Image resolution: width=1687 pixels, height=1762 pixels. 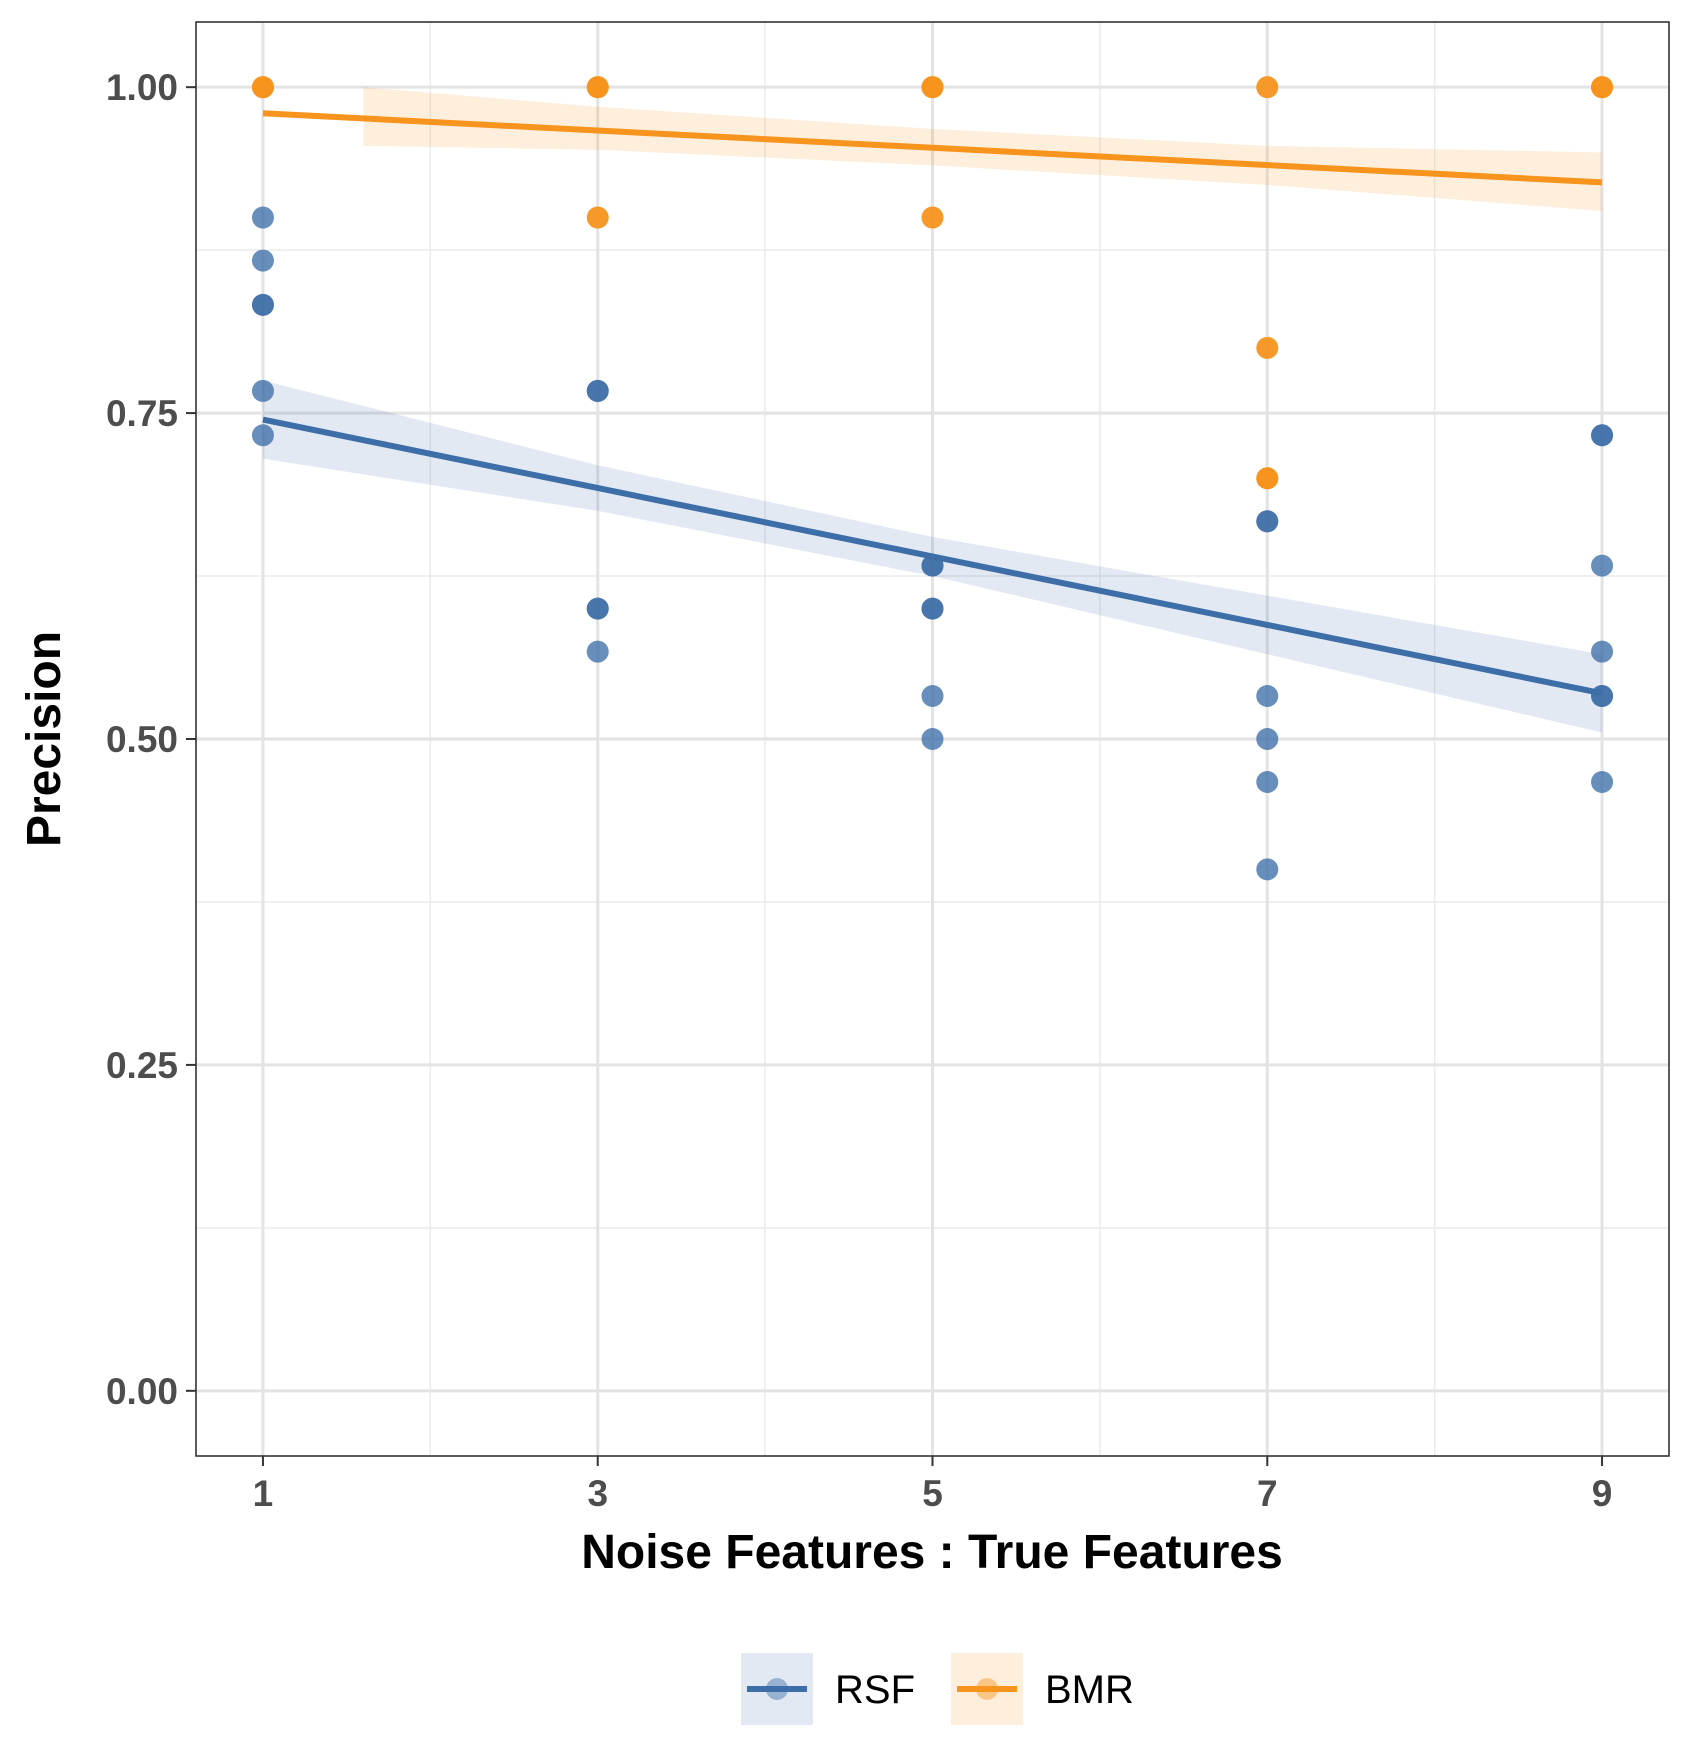 What do you see at coordinates (142, 1065) in the screenshot?
I see `y-tick-label: 0.25` at bounding box center [142, 1065].